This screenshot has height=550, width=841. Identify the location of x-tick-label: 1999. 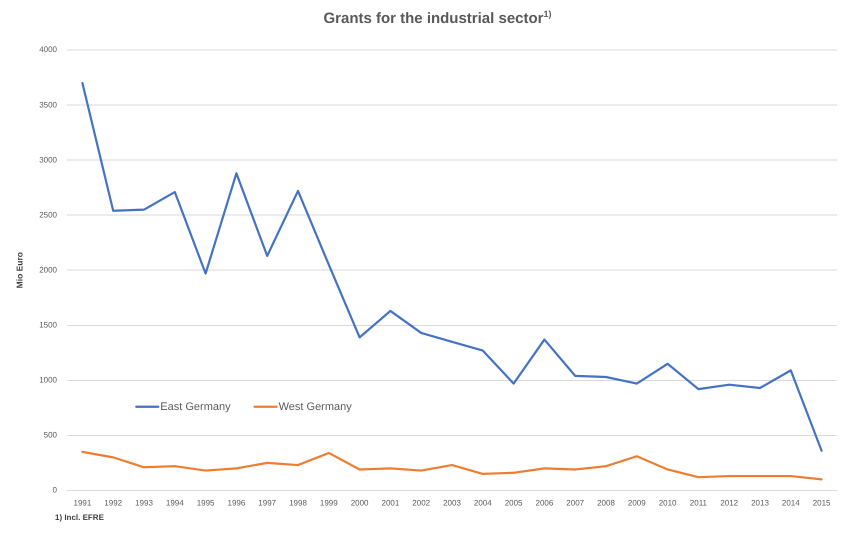
(329, 503).